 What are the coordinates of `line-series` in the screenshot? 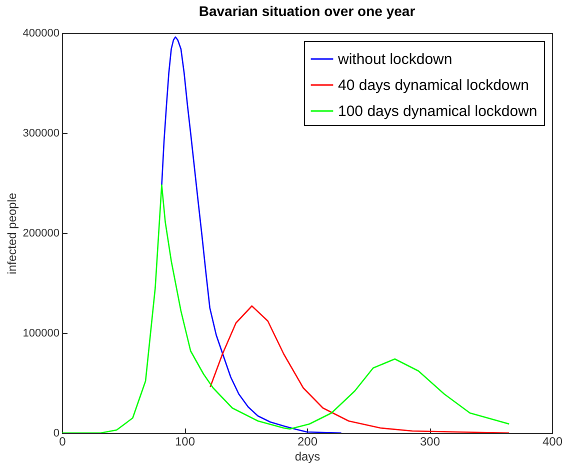 It's located at (360, 369).